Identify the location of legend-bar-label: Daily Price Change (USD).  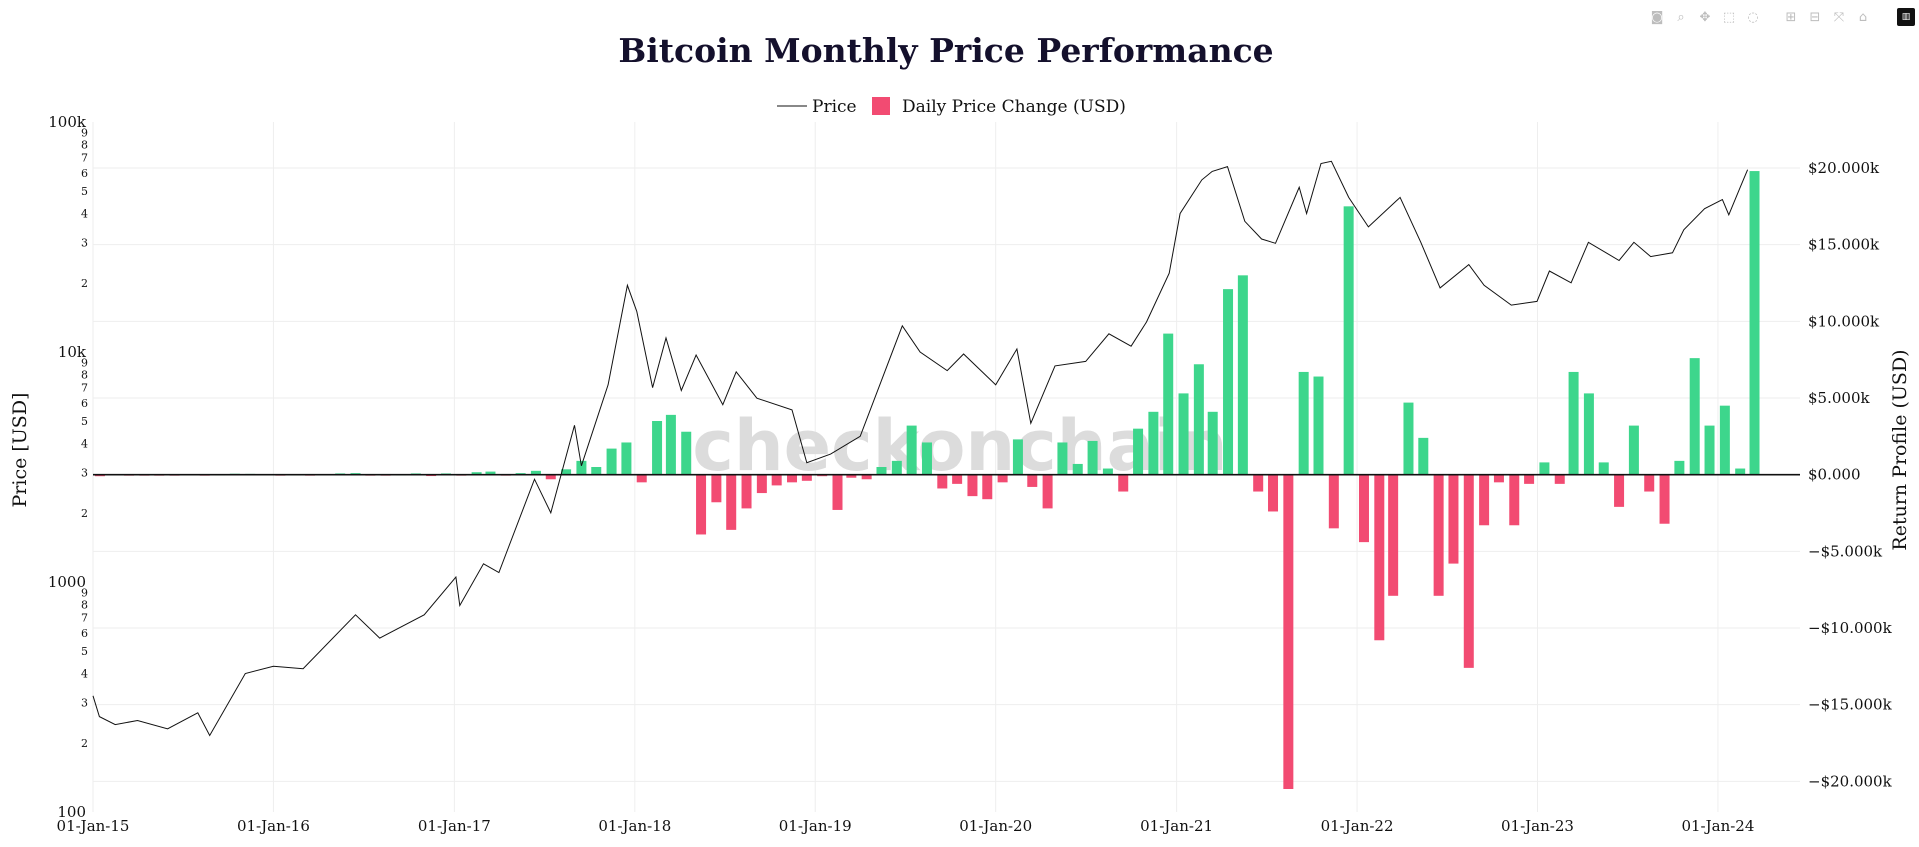
(1014, 107).